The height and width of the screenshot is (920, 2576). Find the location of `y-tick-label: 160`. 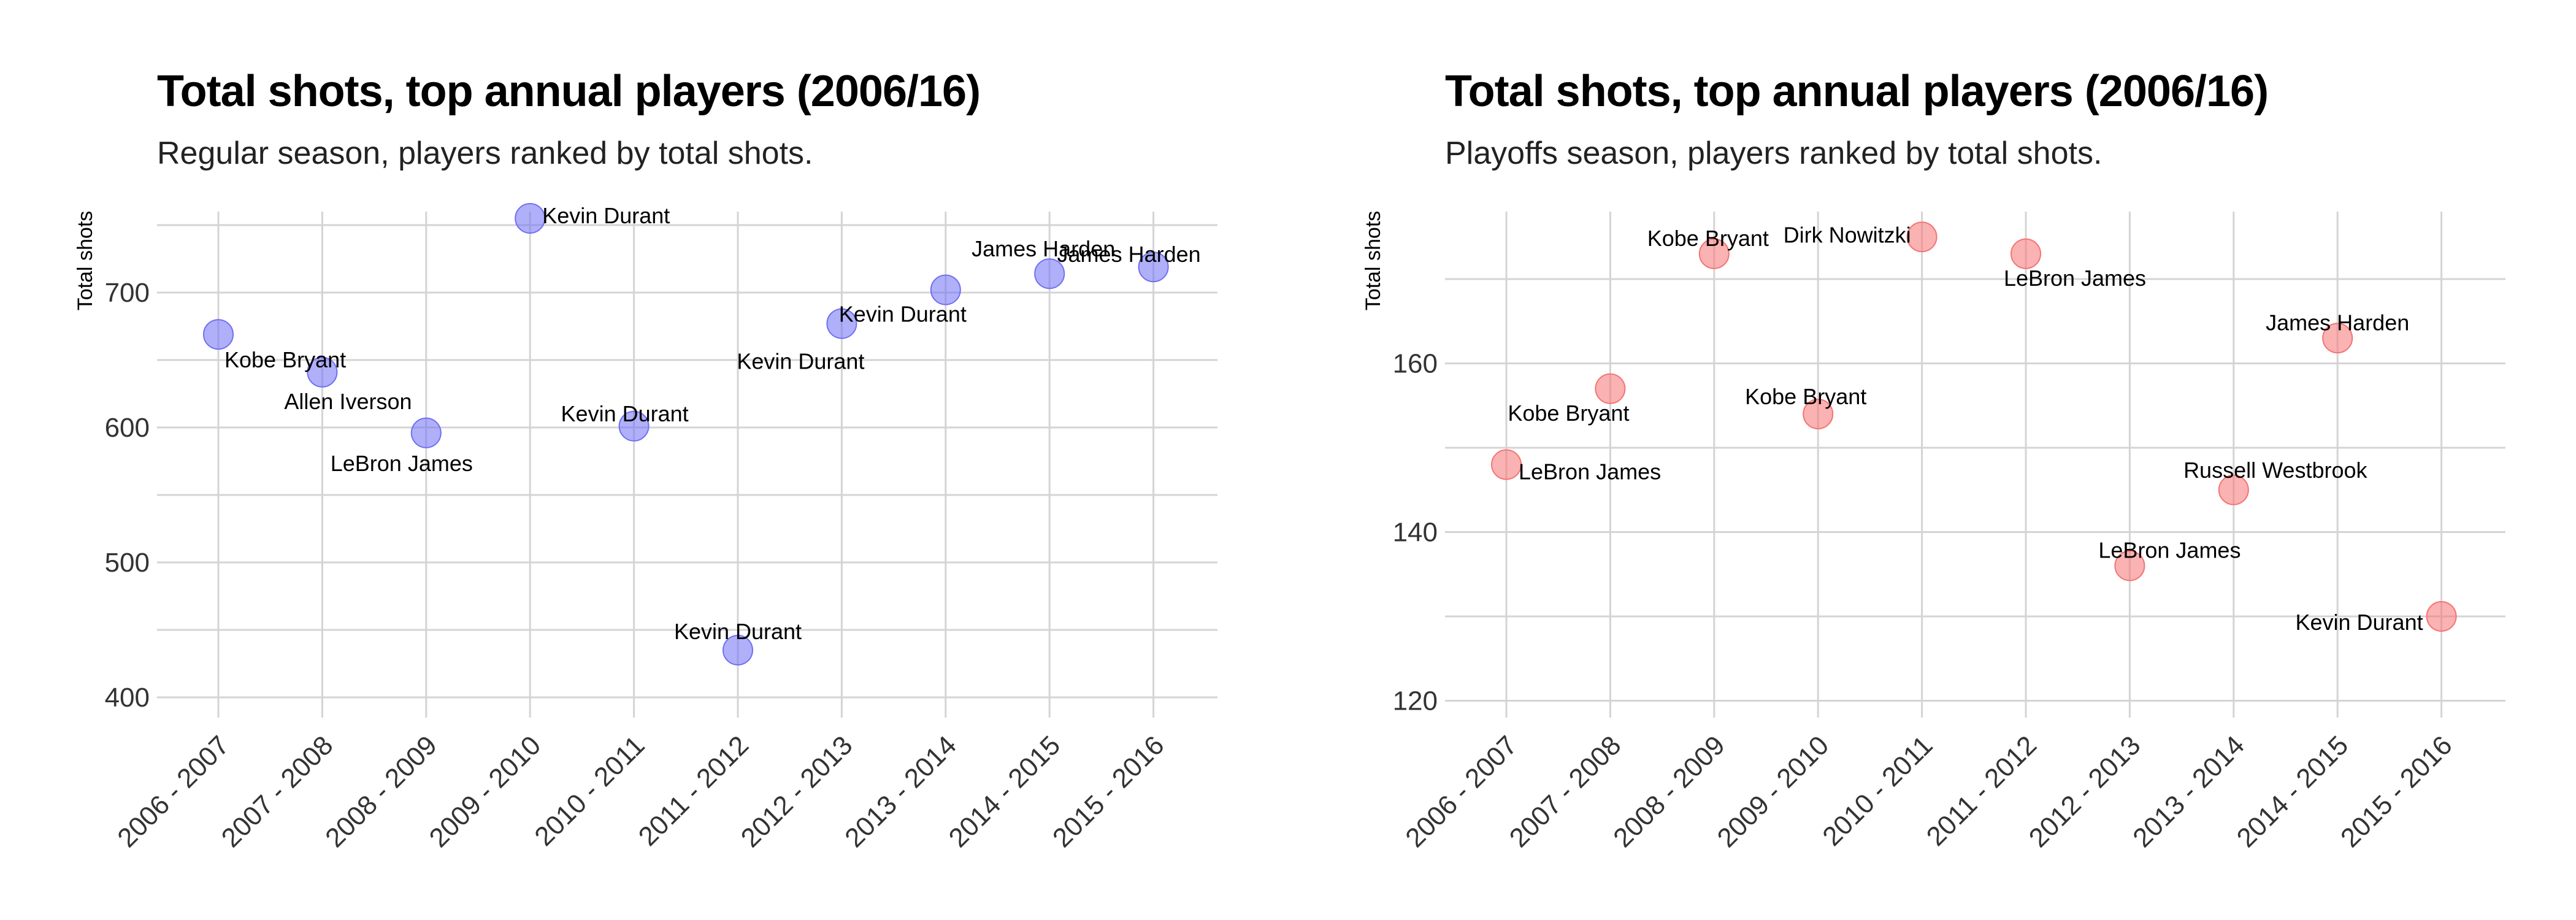

y-tick-label: 160 is located at coordinates (1415, 364).